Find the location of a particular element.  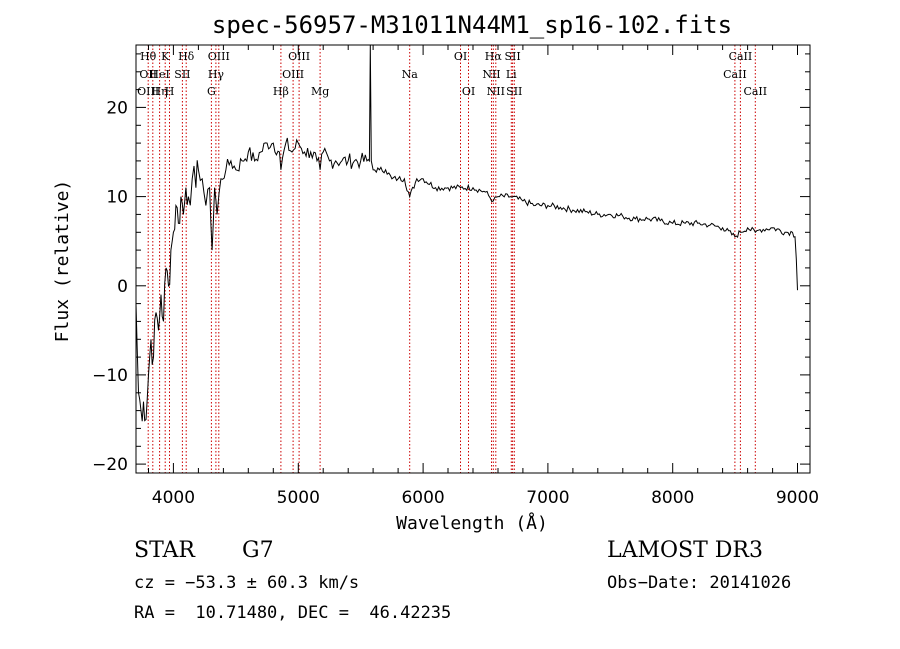

x-tick-label: 6000 is located at coordinates (422, 498).